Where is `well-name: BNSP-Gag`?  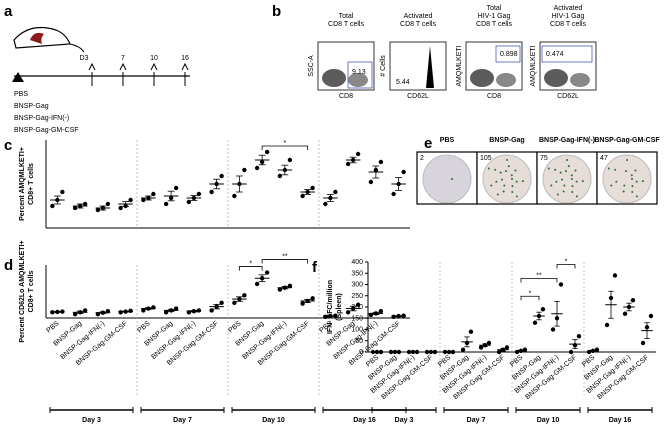 well-name: BNSP-Gag is located at coordinates (506, 140).